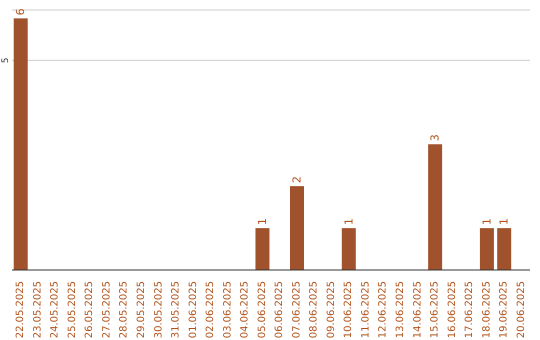  Describe the element at coordinates (297, 180) in the screenshot. I see `data-label: 2` at that location.